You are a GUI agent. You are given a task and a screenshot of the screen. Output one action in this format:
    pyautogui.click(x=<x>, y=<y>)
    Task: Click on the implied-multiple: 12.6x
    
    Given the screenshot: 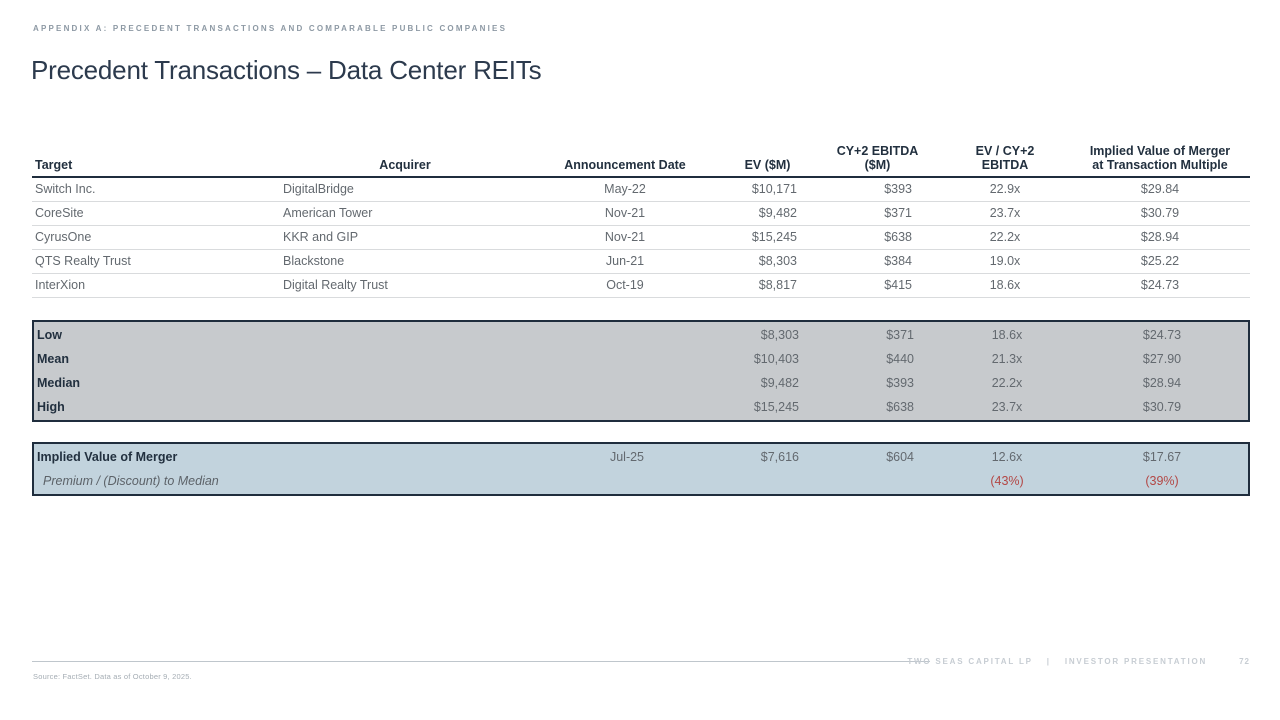 What is the action you would take?
    pyautogui.click(x=1007, y=456)
    